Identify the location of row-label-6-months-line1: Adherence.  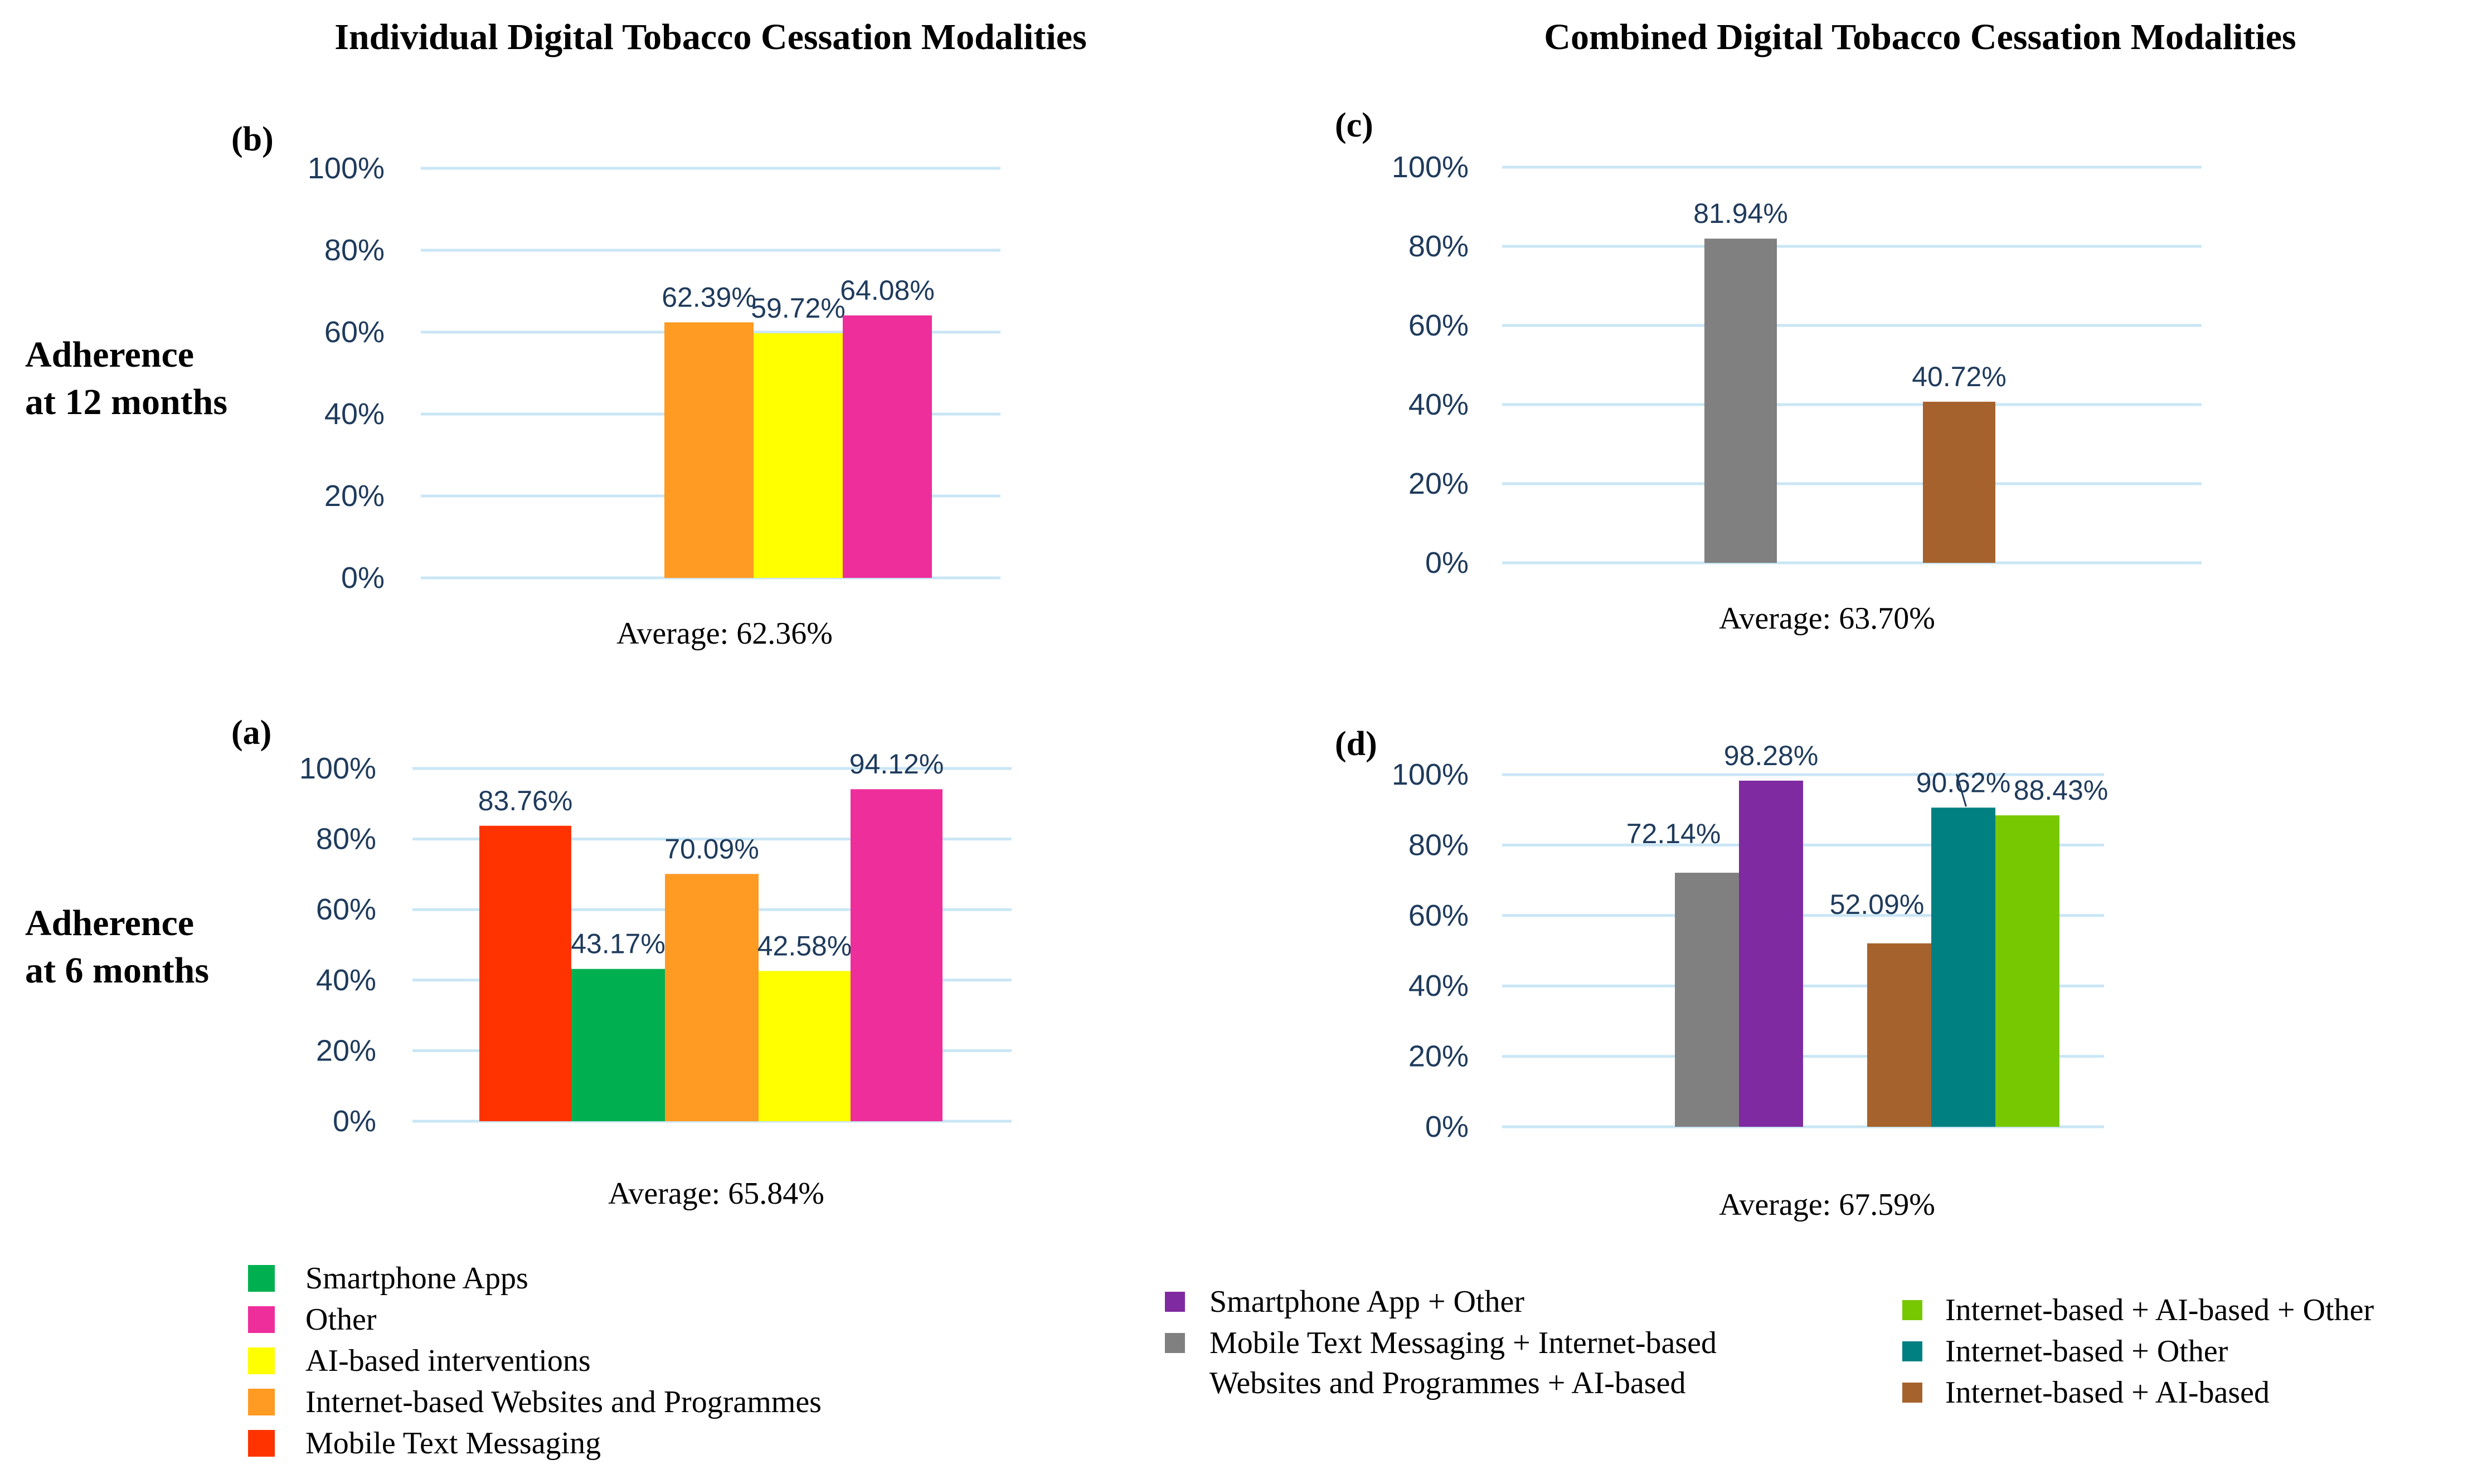
(109, 923).